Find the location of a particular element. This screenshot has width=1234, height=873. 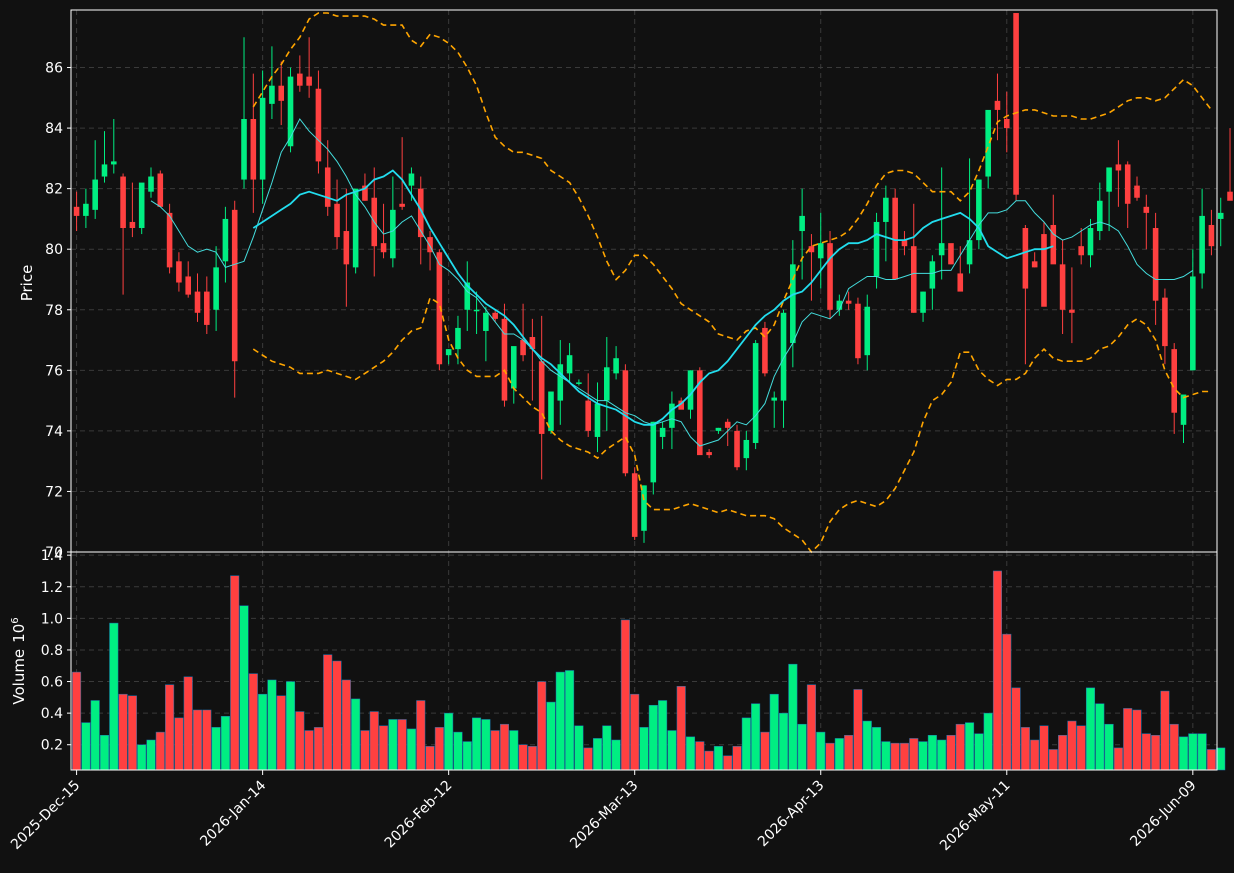

volume-y-tick-label: 0.2 is located at coordinates (52, 746).